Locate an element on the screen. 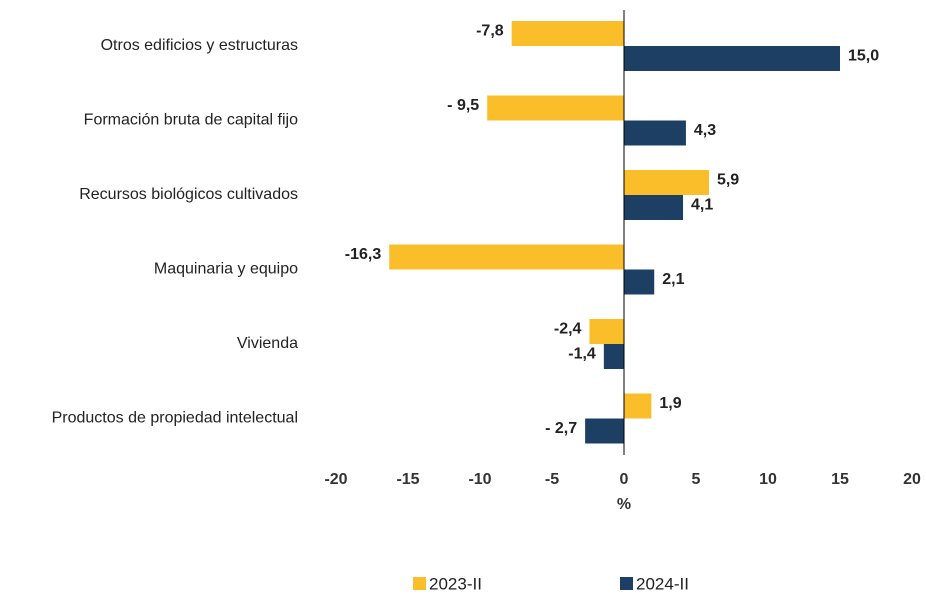  category-label: Vivienda is located at coordinates (267, 343).